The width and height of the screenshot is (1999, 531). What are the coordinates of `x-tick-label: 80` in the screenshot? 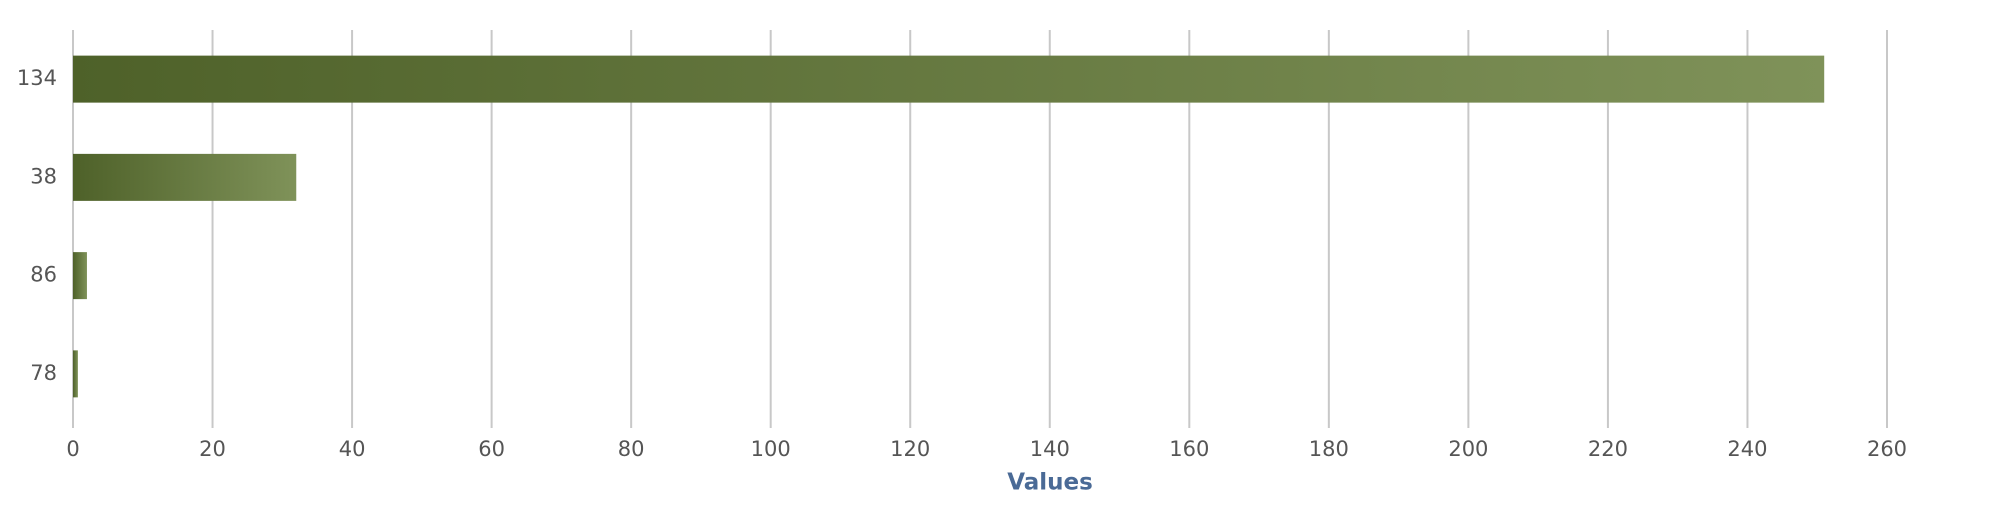 It's located at (631, 449).